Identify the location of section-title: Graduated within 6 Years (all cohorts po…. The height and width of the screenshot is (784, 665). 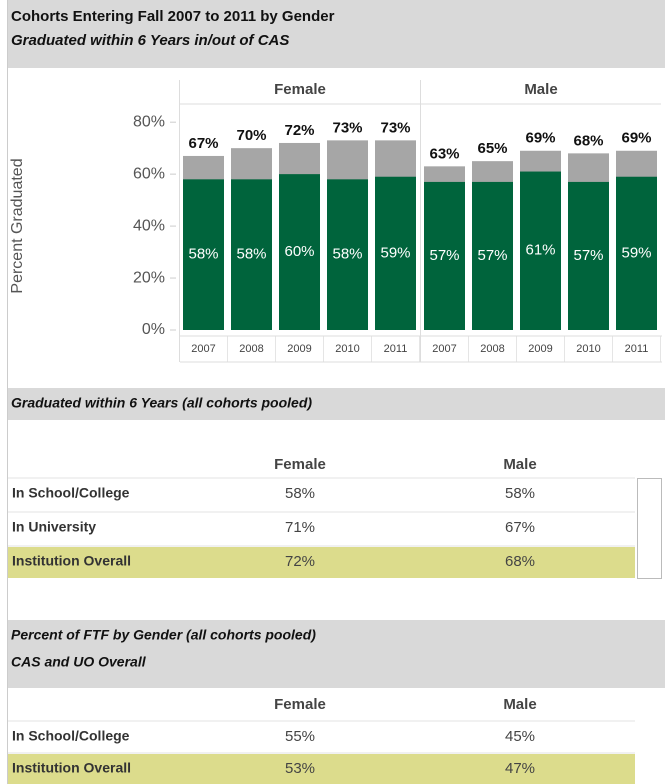
(161, 403).